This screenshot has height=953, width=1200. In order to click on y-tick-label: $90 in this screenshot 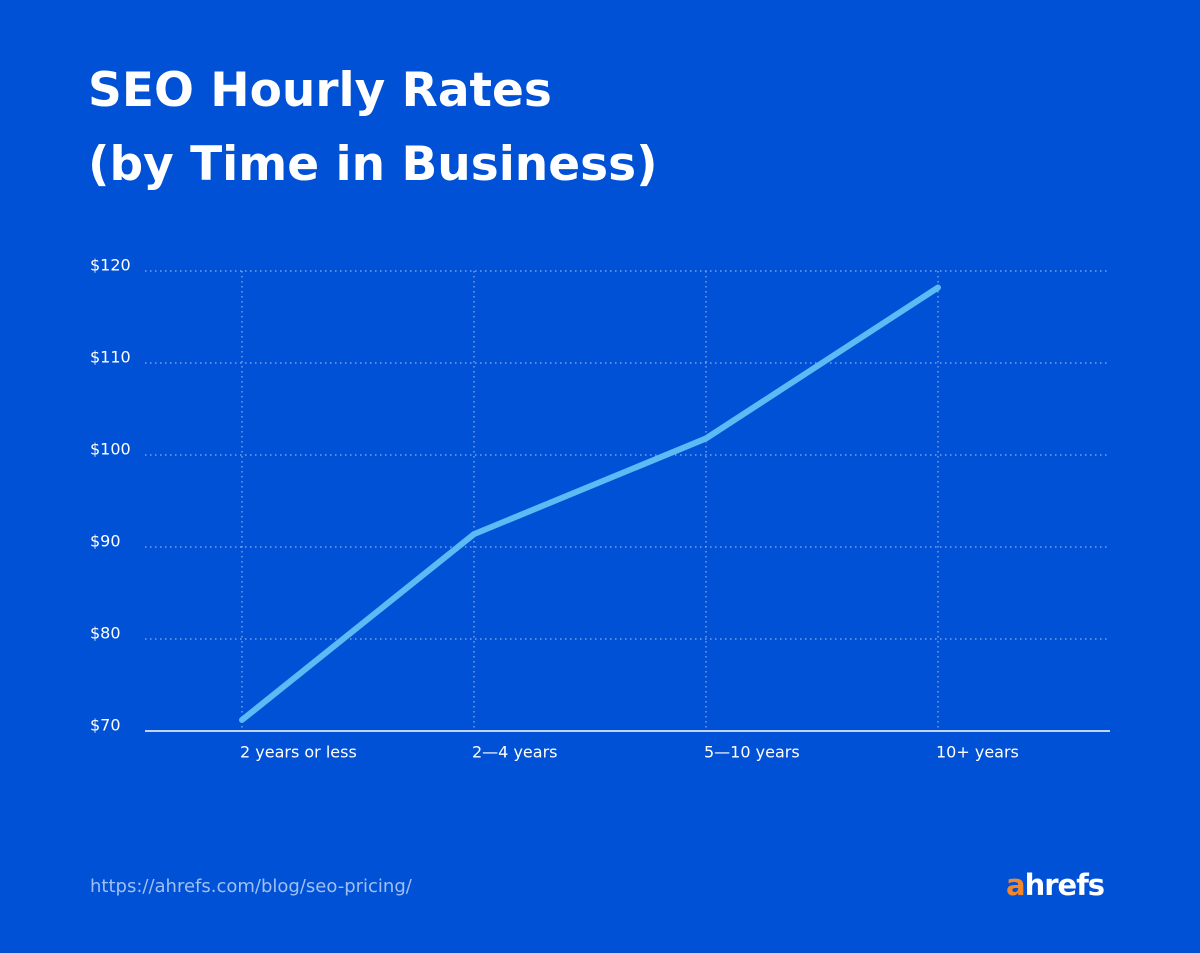, I will do `click(105, 541)`.